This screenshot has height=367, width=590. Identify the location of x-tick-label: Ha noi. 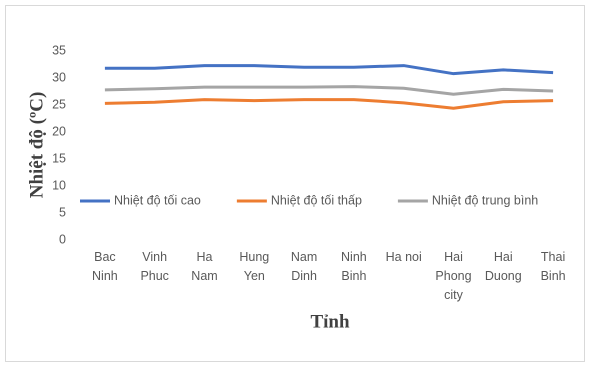
(404, 257).